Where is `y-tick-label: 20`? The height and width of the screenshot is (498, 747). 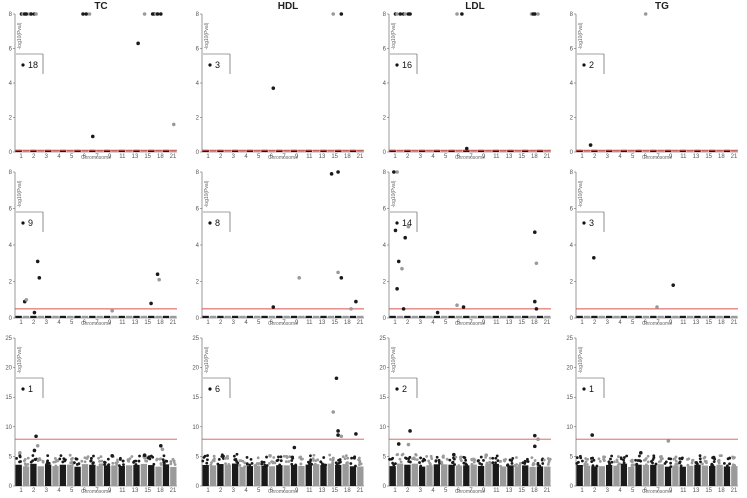 y-tick-label: 20 is located at coordinates (569, 369).